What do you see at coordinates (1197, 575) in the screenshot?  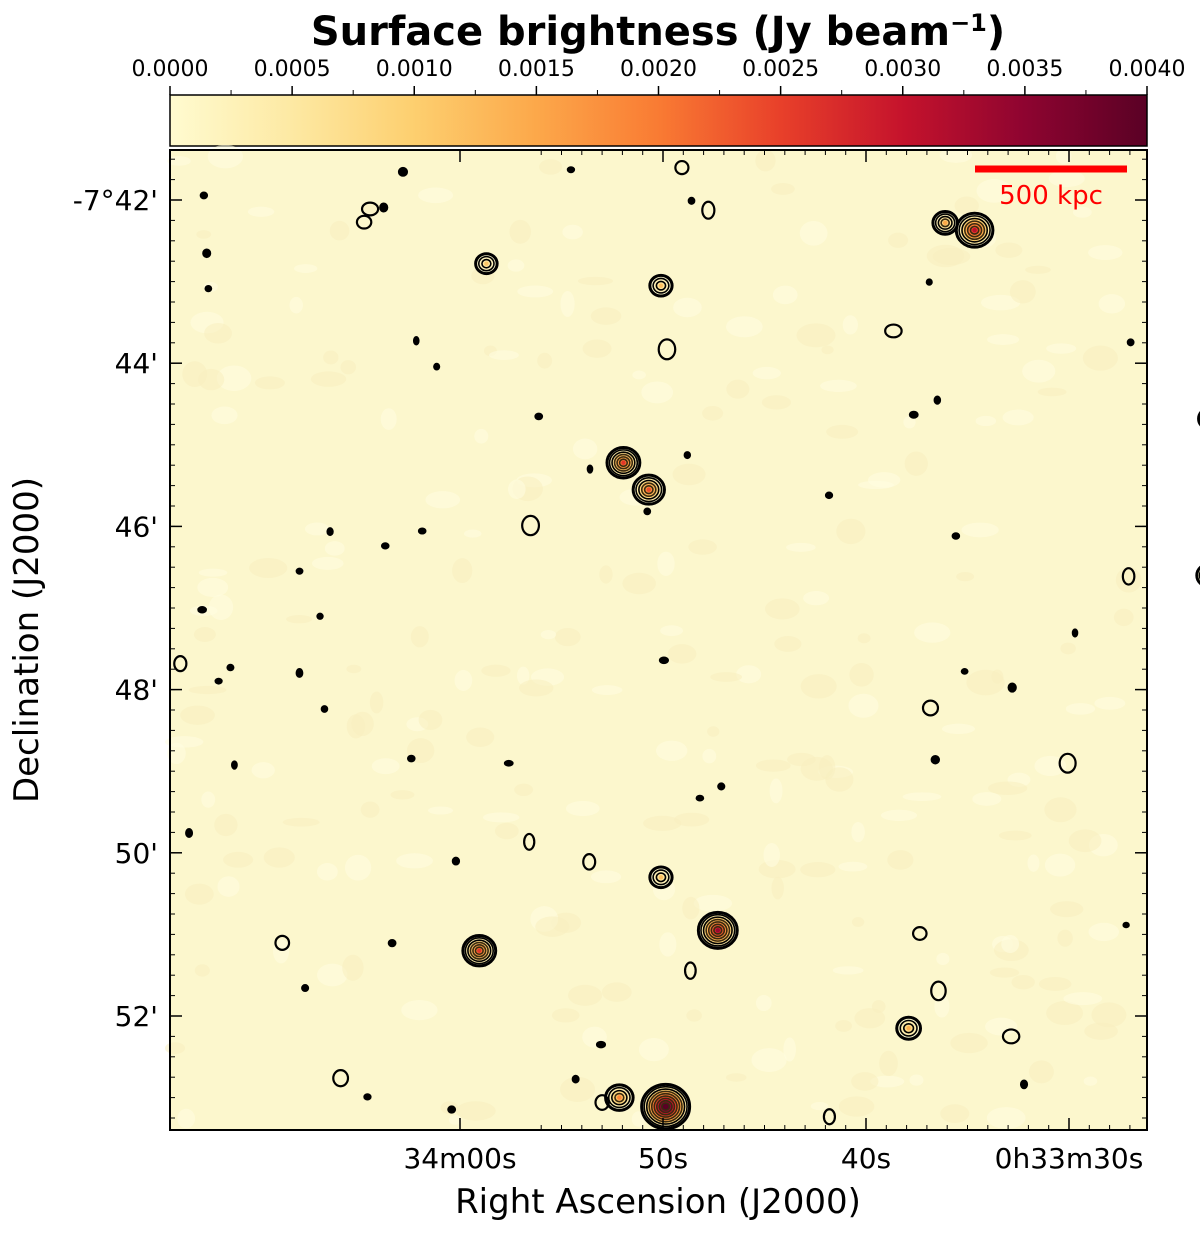 I see `source-contour` at bounding box center [1197, 575].